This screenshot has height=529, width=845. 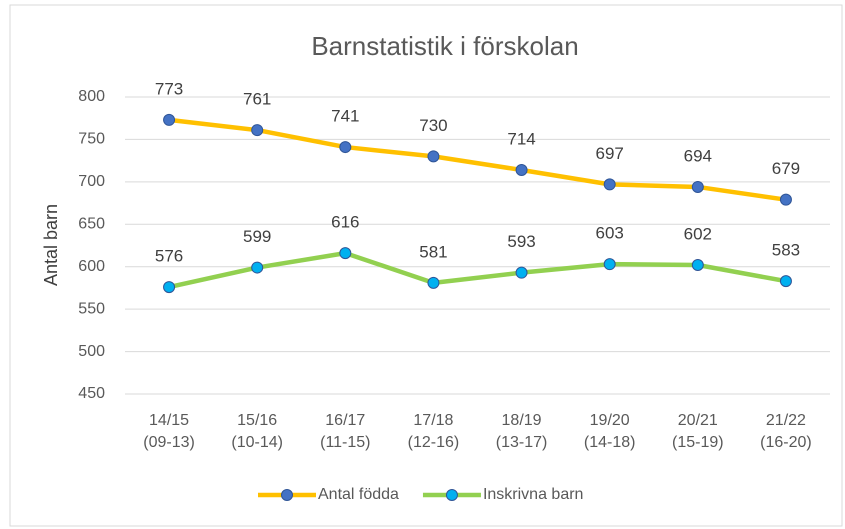 What do you see at coordinates (786, 168) in the screenshot?
I see `data-label: 679` at bounding box center [786, 168].